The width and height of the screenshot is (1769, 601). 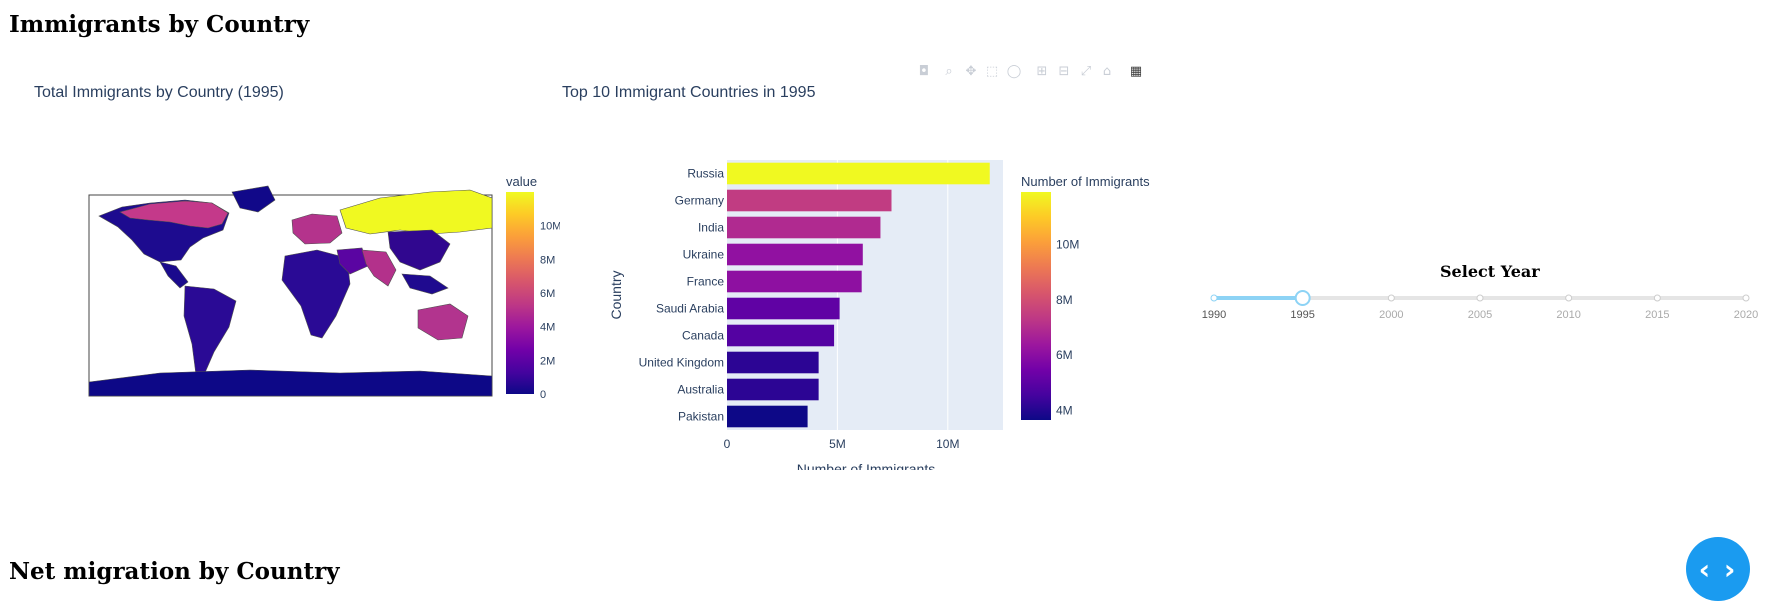 What do you see at coordinates (992, 71) in the screenshot?
I see `box-select-icon: ⬚` at bounding box center [992, 71].